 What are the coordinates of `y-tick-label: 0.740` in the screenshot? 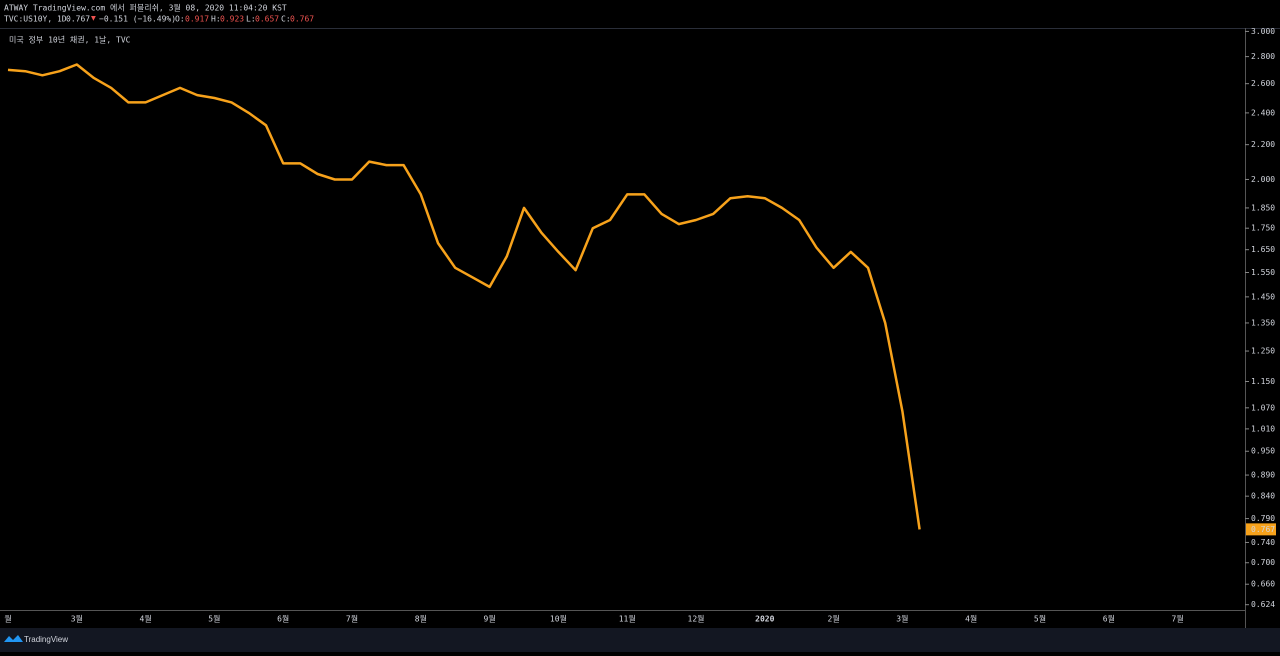 It's located at (1263, 542).